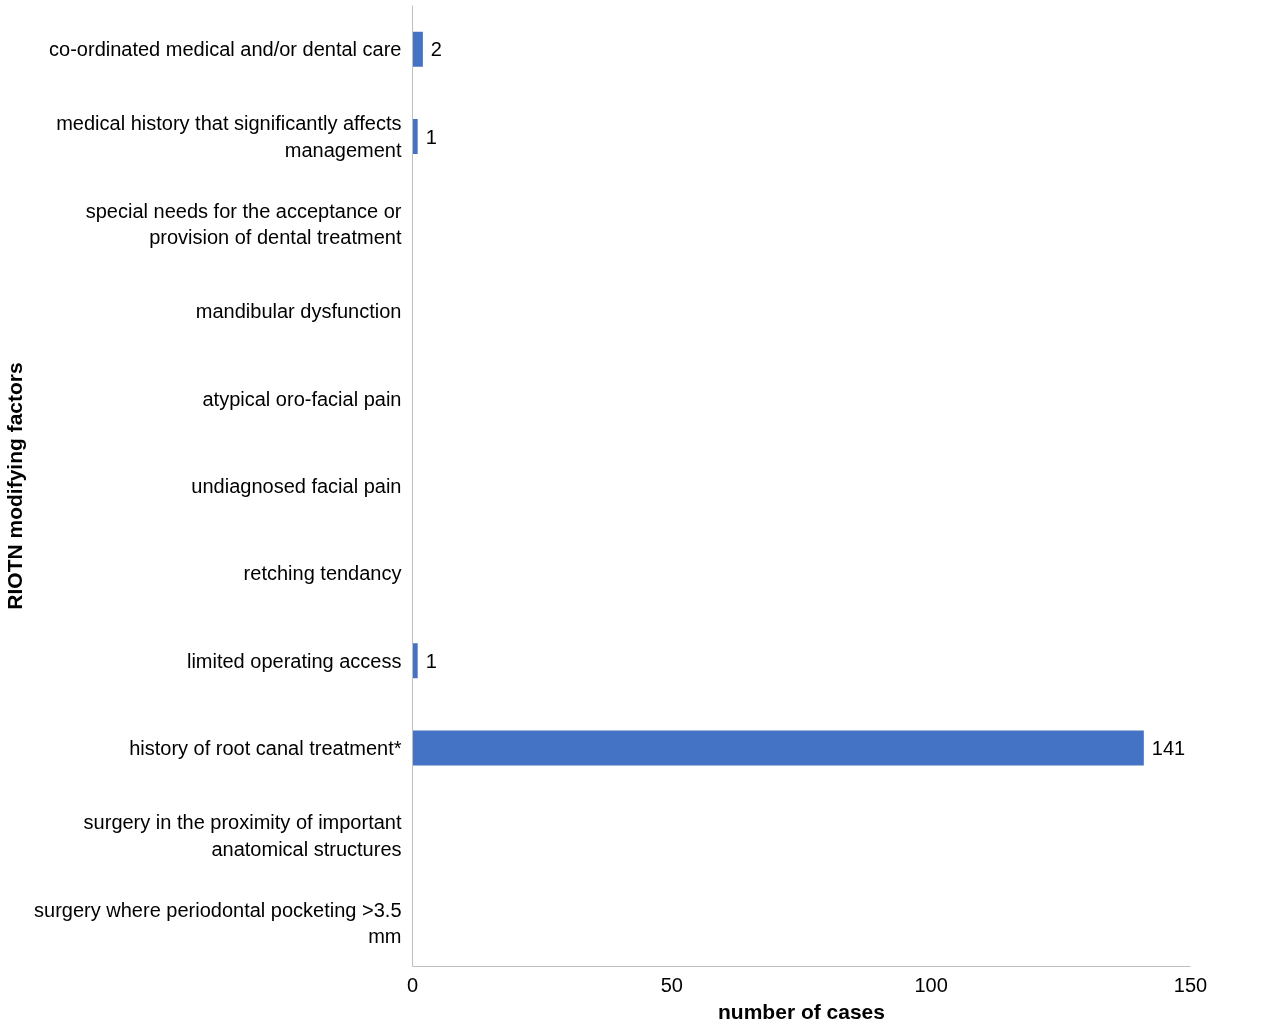 The width and height of the screenshot is (1272, 1030). Describe the element at coordinates (229, 136) in the screenshot. I see `y-tick-label: medical history that significantly affects management` at that location.